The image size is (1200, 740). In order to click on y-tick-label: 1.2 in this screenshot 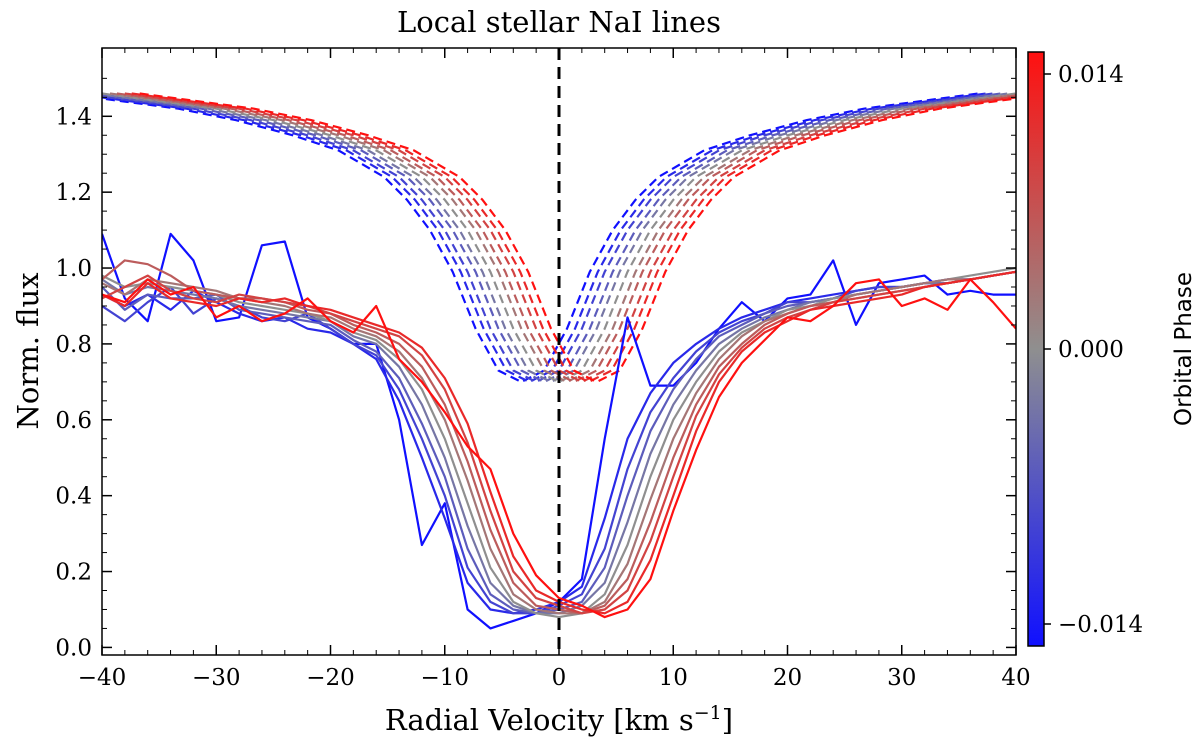, I will do `click(73, 193)`.